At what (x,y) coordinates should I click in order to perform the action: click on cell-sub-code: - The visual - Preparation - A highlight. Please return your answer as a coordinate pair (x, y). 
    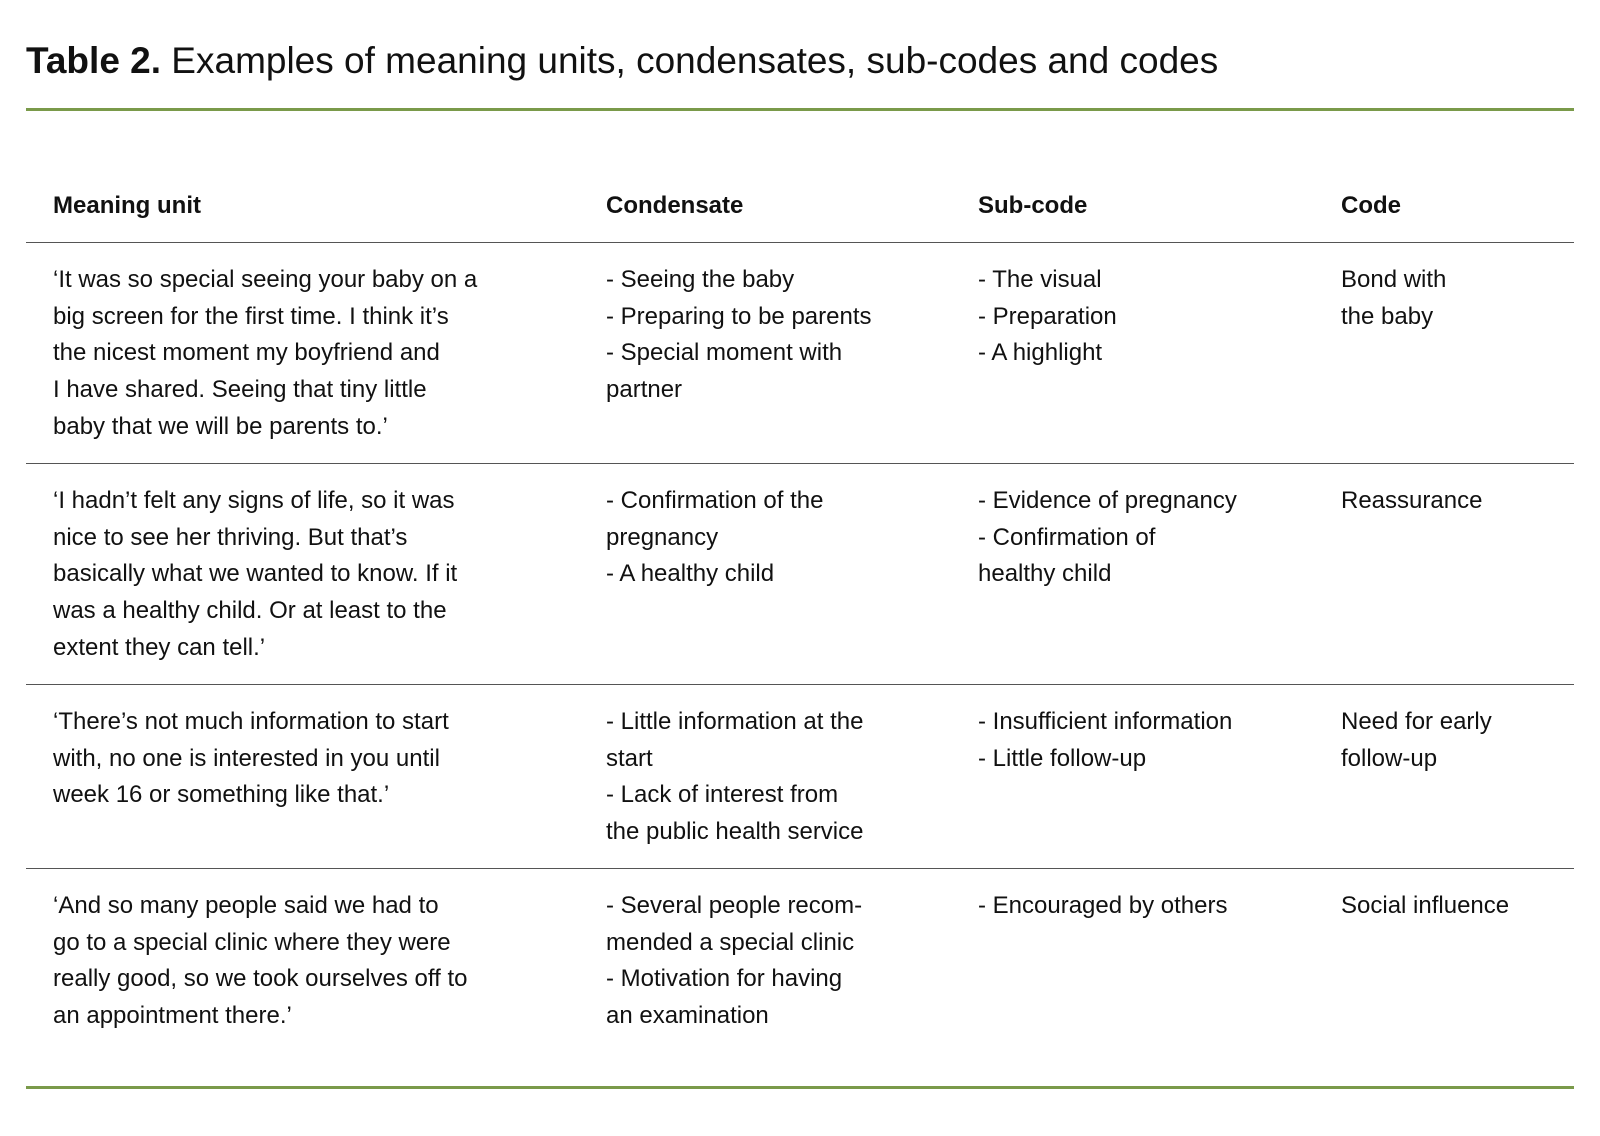
    Looking at the image, I should click on (1047, 317).